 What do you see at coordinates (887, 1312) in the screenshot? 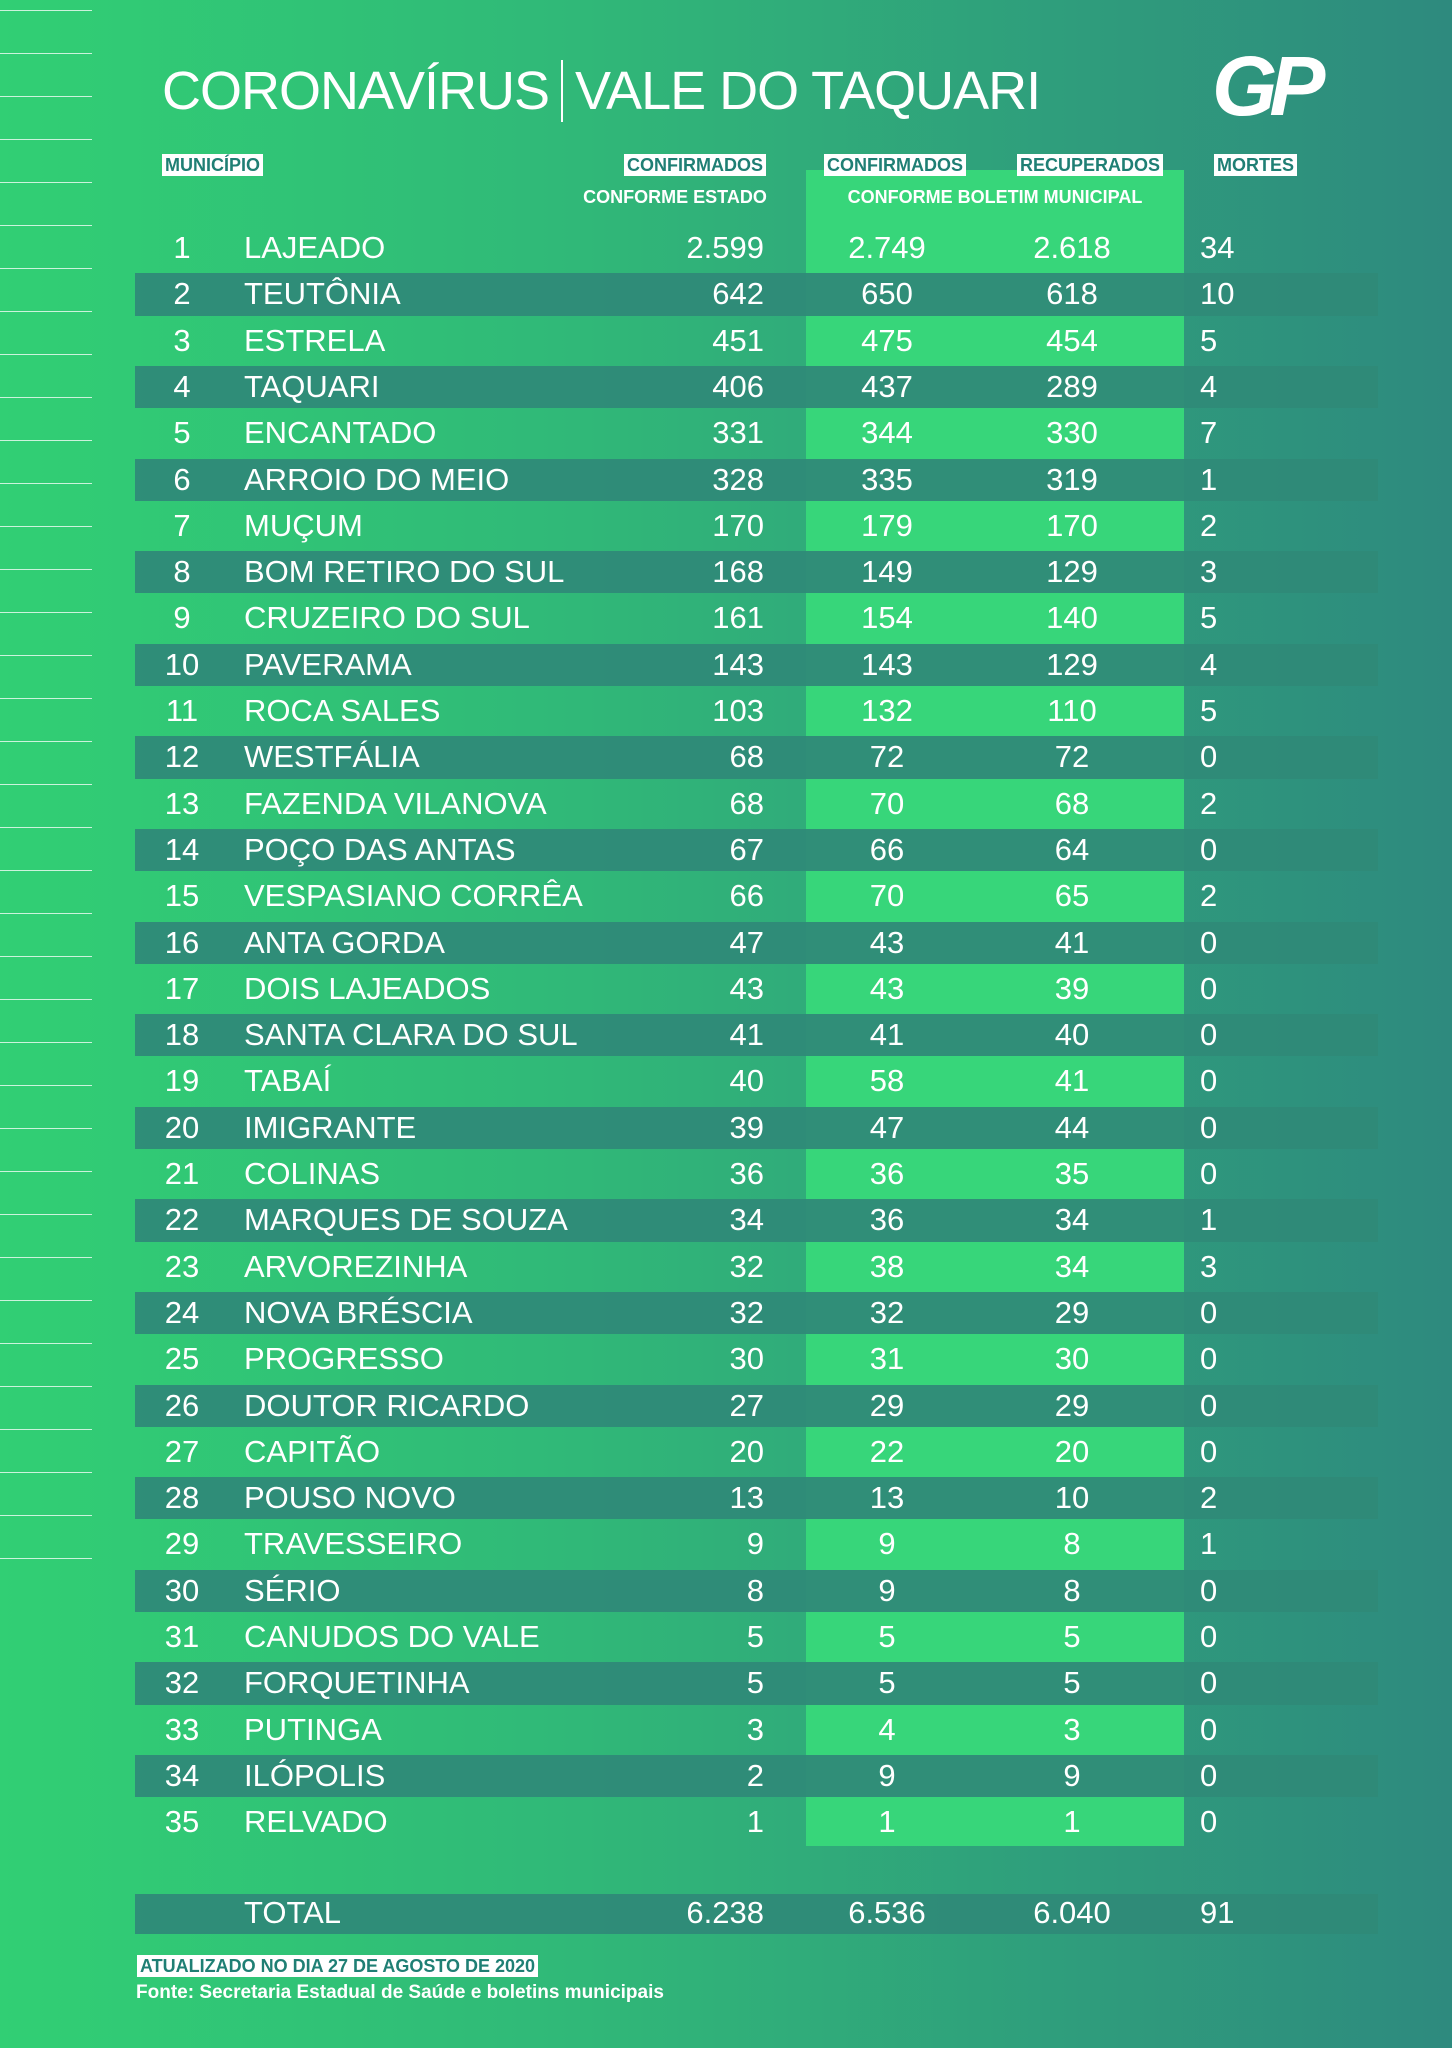
I see `confirmados-municipal-cell: 32` at bounding box center [887, 1312].